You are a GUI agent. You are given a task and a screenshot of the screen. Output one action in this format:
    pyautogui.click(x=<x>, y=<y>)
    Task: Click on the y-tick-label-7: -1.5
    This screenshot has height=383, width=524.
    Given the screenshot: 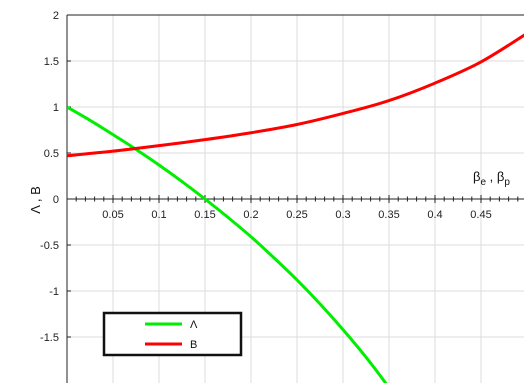 What is the action you would take?
    pyautogui.click(x=49, y=338)
    